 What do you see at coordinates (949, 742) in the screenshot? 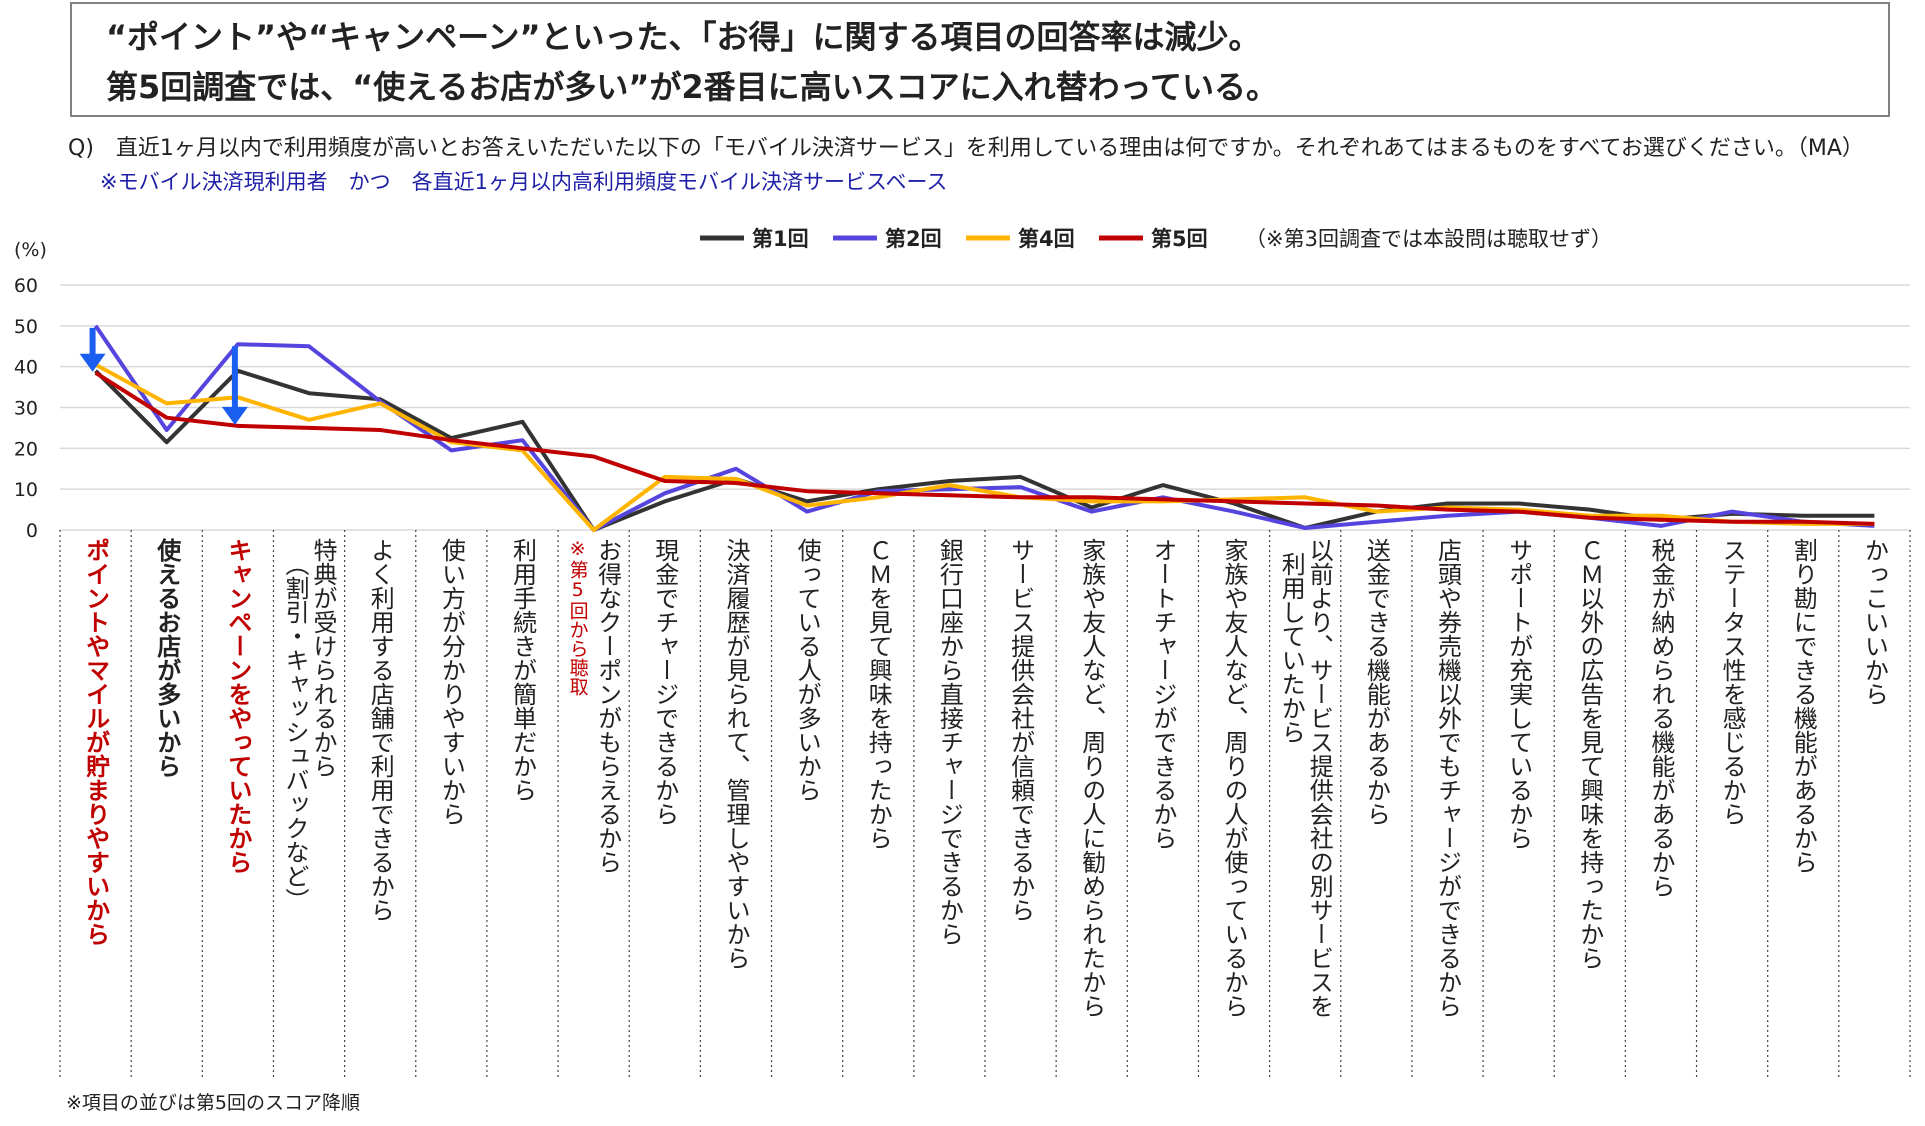
I see `x-category-label: 銀行口座から直接チャージできるから` at bounding box center [949, 742].